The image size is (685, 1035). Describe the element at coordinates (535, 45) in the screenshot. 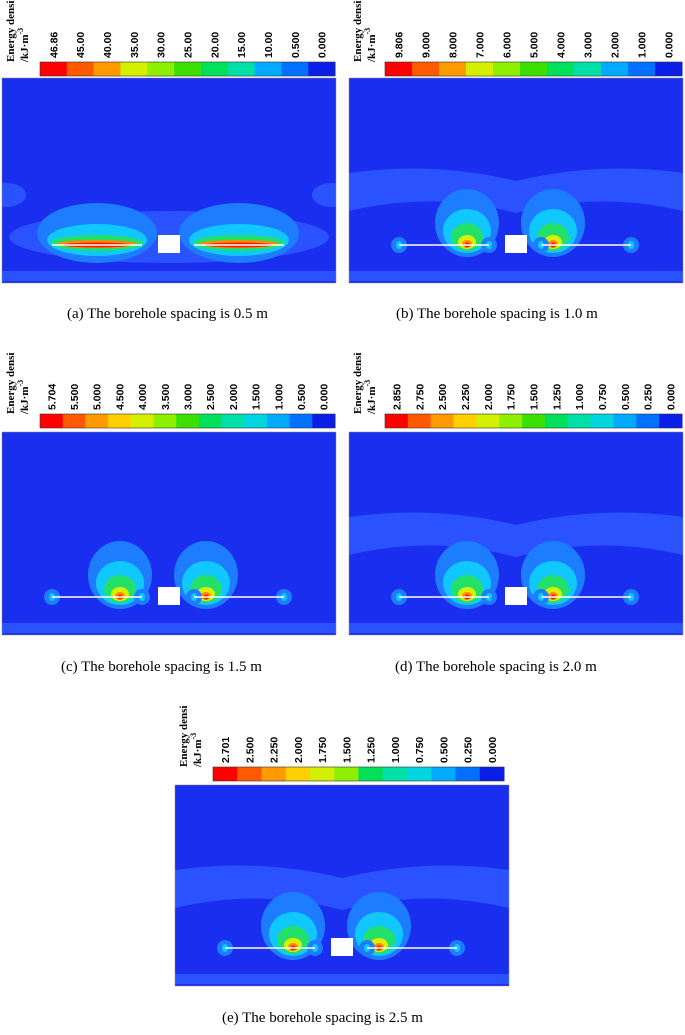

I see `colorbar-tick-label: 5.000` at that location.